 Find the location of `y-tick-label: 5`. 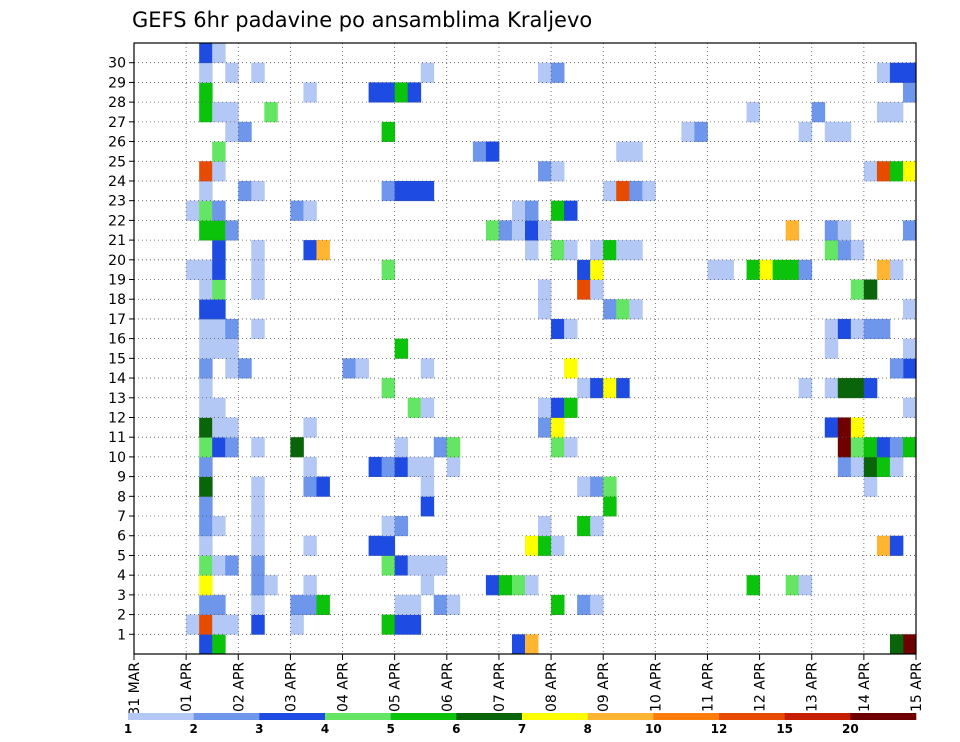

y-tick-label: 5 is located at coordinates (121, 556).